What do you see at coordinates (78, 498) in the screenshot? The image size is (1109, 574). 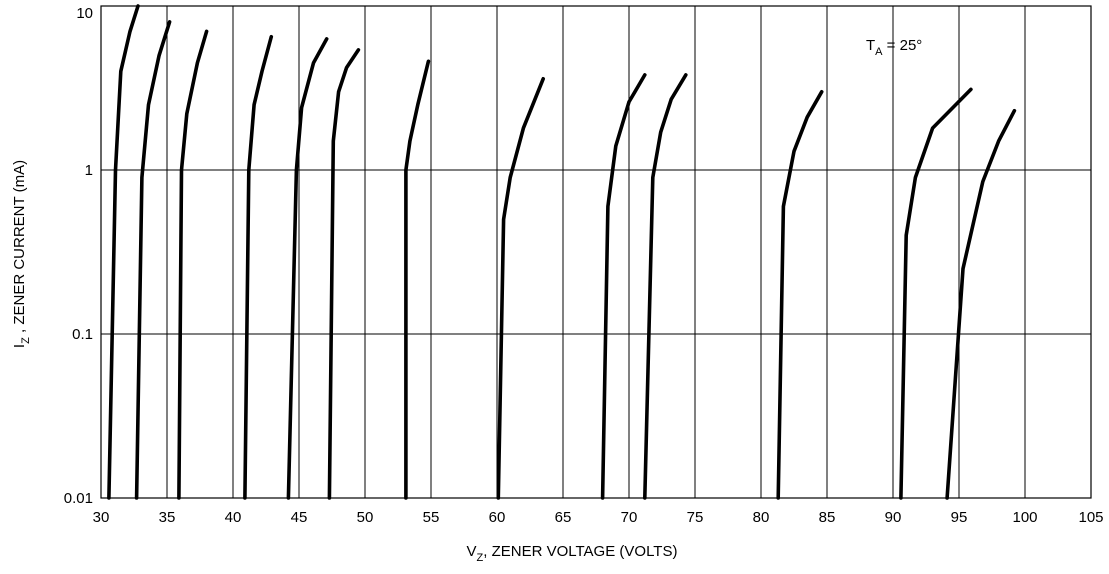 I see `y-tick-label: 0.01` at bounding box center [78, 498].